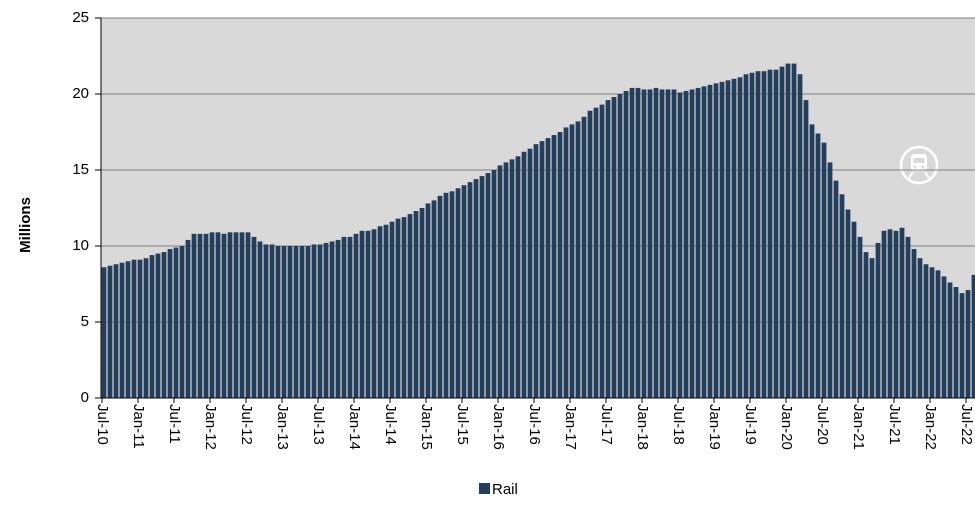 The width and height of the screenshot is (975, 507). Describe the element at coordinates (210, 427) in the screenshot. I see `x-tick-label: Jan-12` at that location.